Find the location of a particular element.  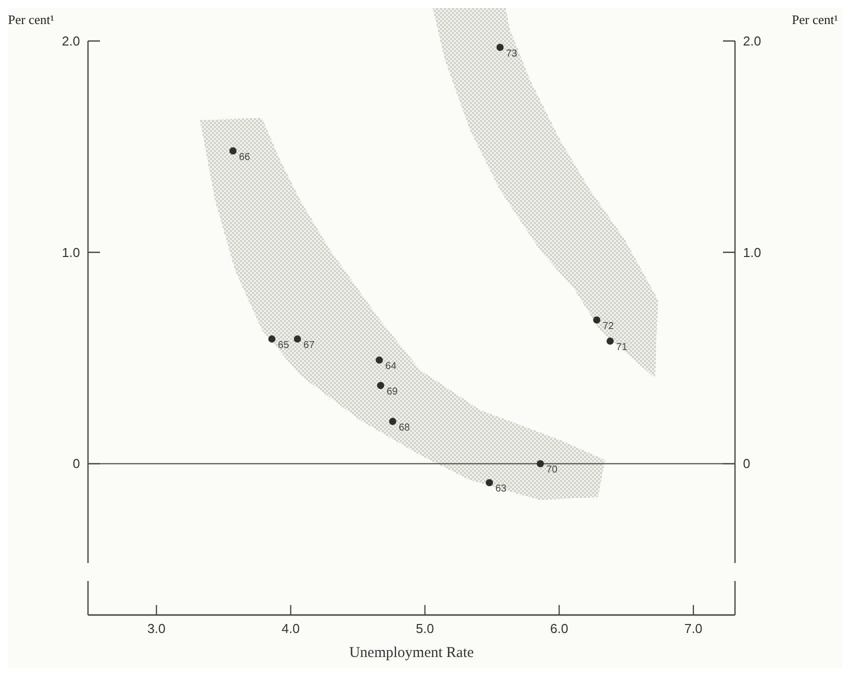

annotation: 64 is located at coordinates (391, 366).